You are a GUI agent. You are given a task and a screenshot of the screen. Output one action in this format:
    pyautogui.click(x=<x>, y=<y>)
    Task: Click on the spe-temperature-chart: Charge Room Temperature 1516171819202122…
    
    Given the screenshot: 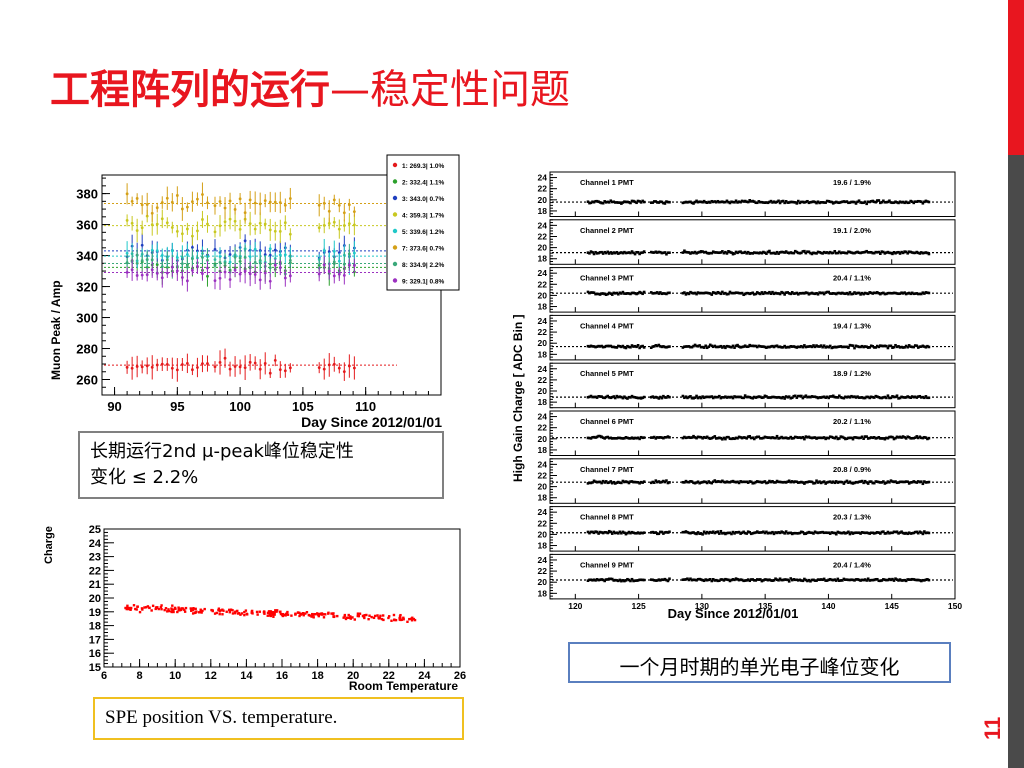 What is the action you would take?
    pyautogui.click(x=254, y=608)
    